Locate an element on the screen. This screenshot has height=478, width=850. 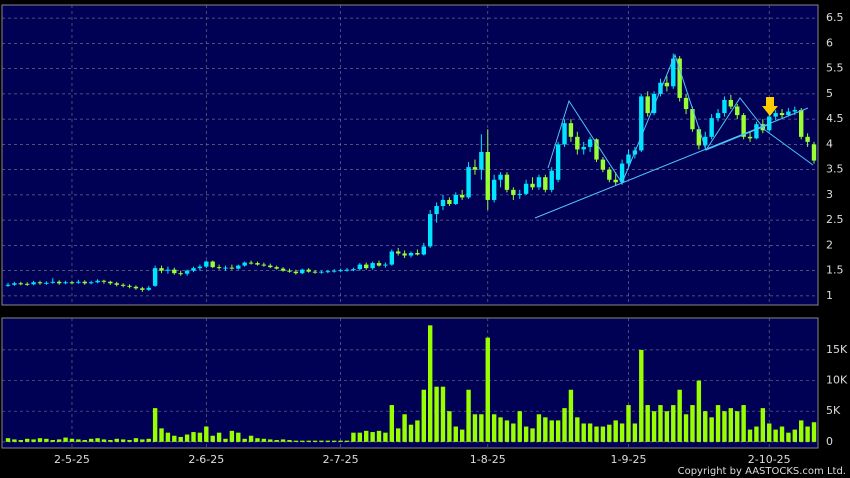
zigzag-line is located at coordinates (680, 119).